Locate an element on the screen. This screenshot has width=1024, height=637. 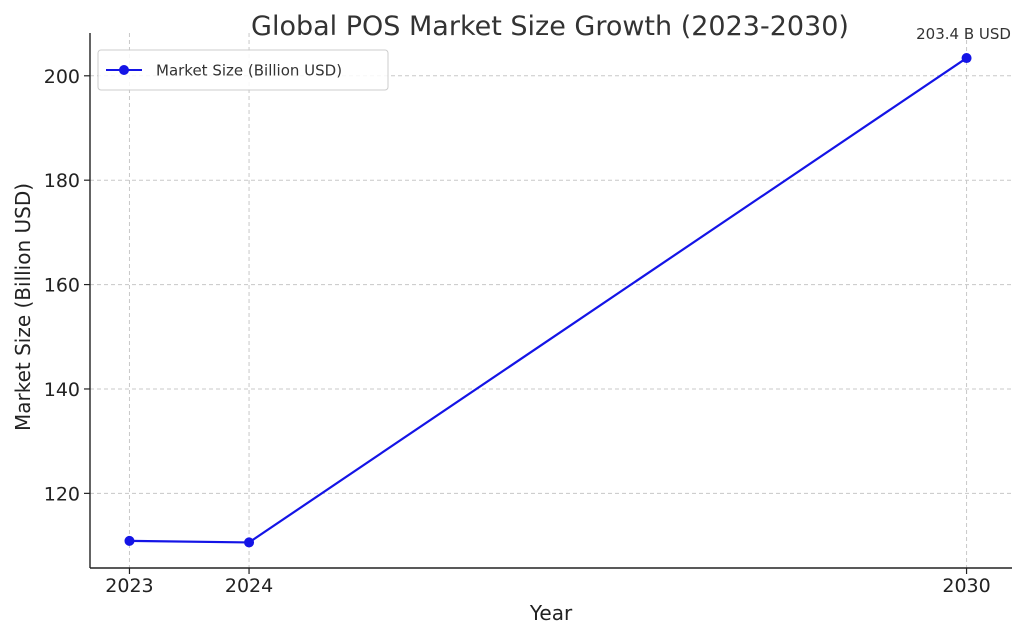
legend-series-label: Market Size (Billion USD) is located at coordinates (249, 71).